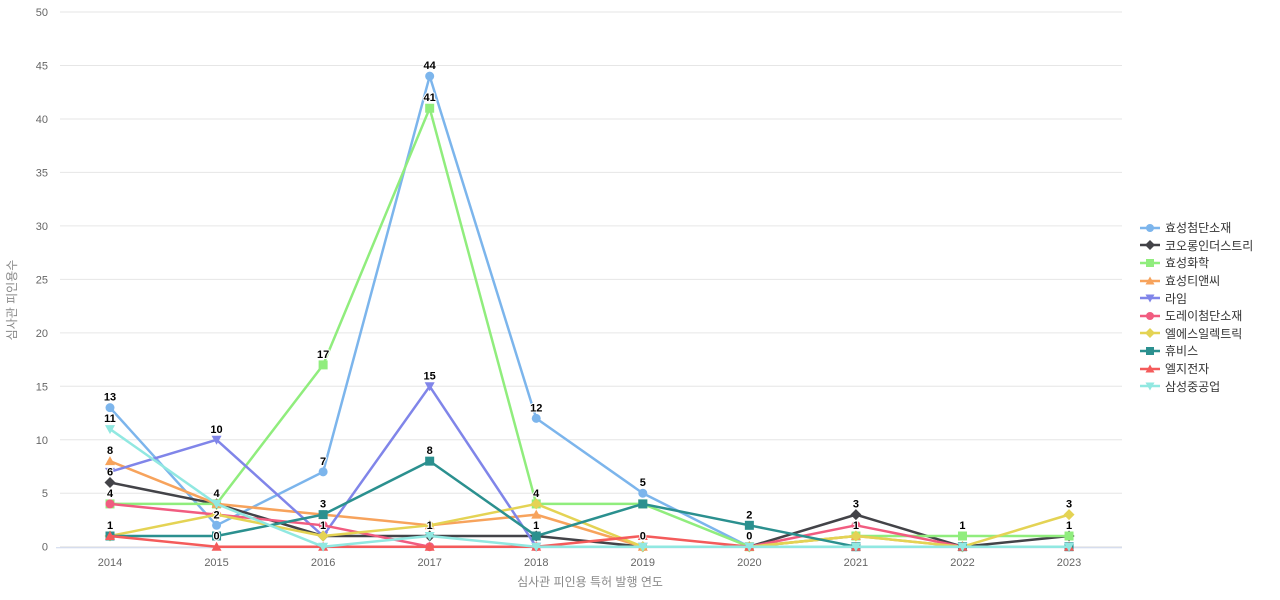 Image resolution: width=1280 pixels, height=600 pixels. I want to click on data-point-엘에스일렉트릭-2015, so click(217, 515).